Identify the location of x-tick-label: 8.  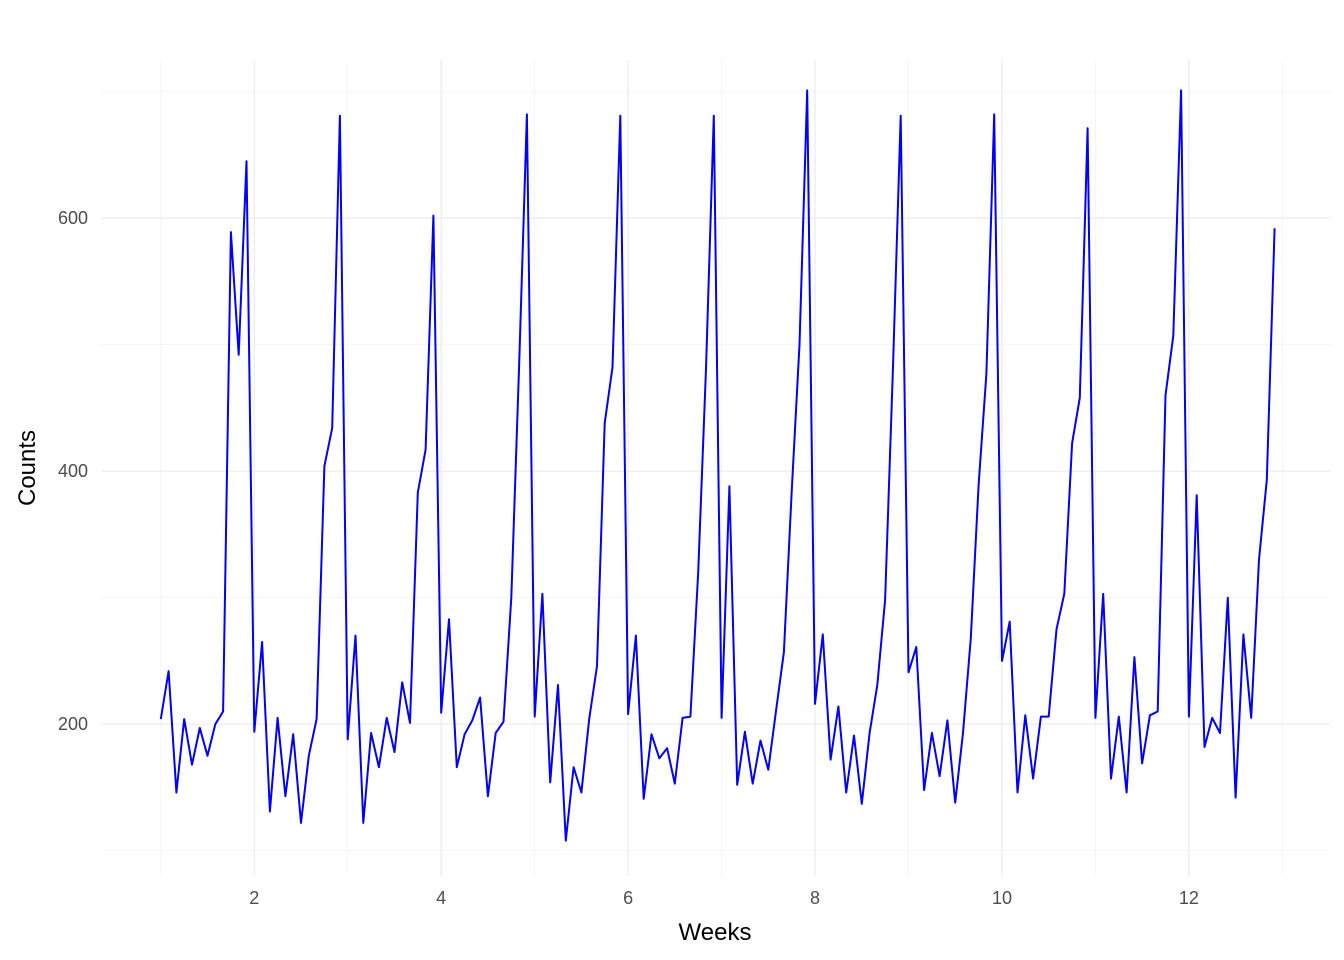
(815, 898).